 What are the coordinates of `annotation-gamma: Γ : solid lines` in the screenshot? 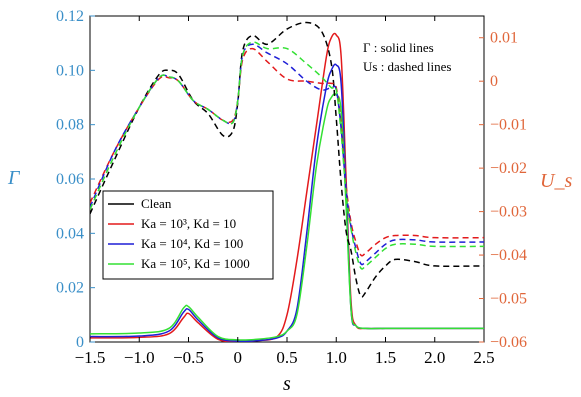 It's located at (398, 47).